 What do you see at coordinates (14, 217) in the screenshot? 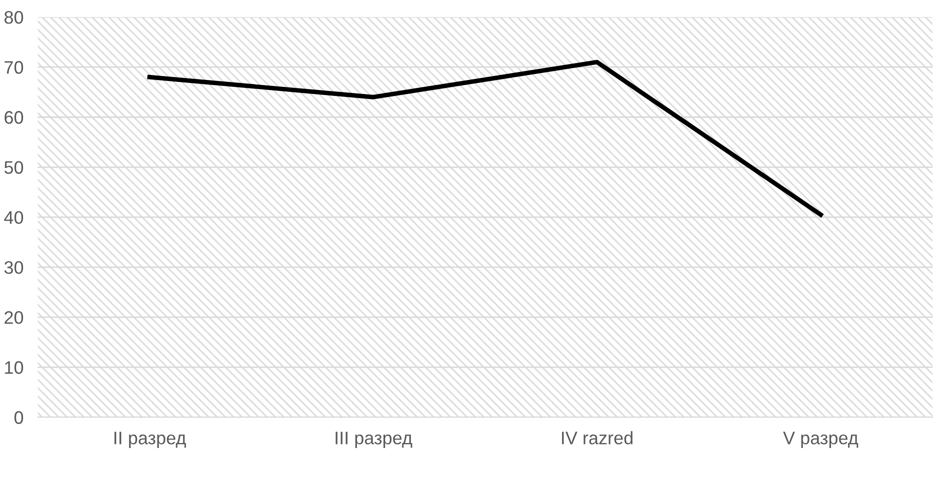
I see `y-tick-label: 40` at bounding box center [14, 217].